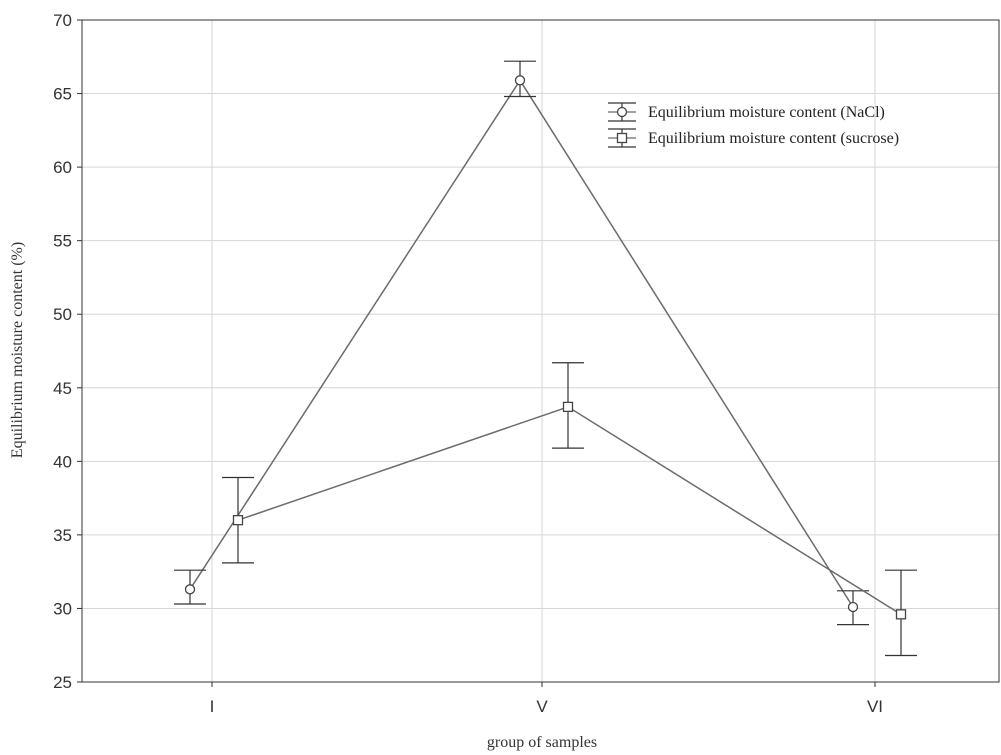  I want to click on x-tick-label: VI, so click(875, 706).